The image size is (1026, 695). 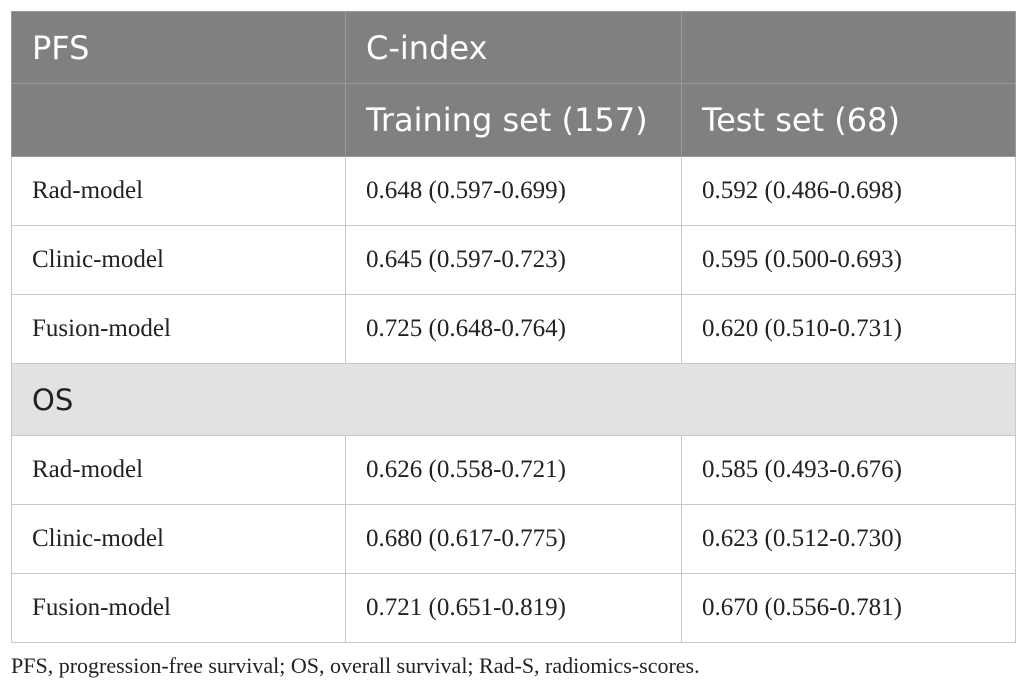 I want to click on training-value-cell: 0.725 (0.648-0.764), so click(x=513, y=329).